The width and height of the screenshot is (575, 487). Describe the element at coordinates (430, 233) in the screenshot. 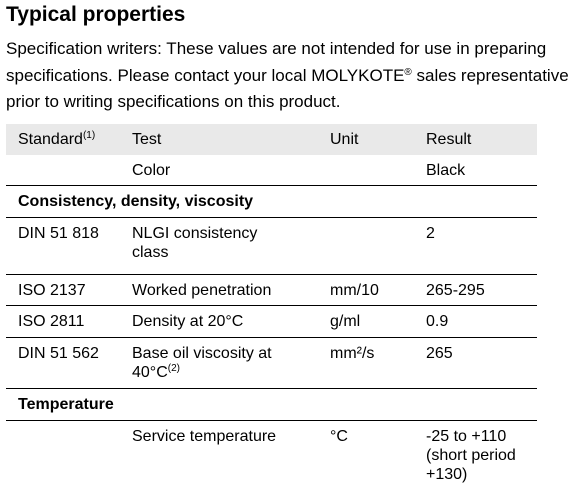

I see `cell: 2` at that location.